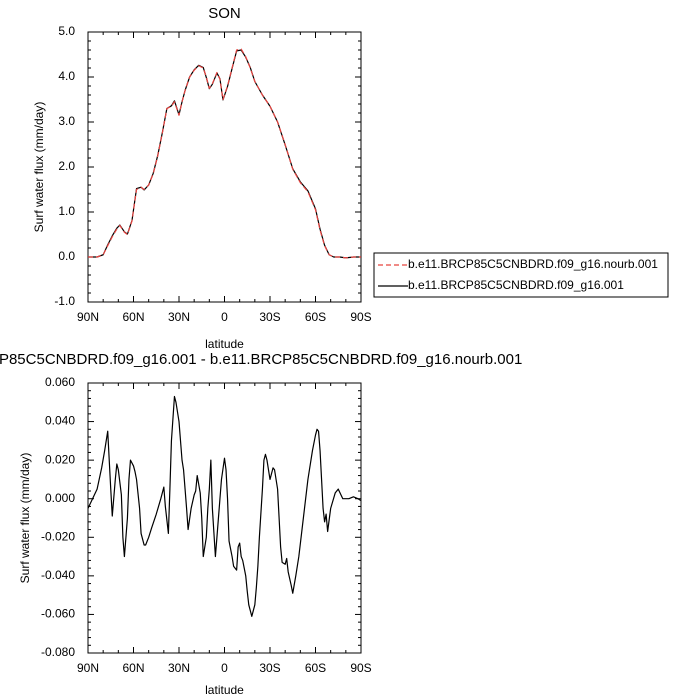 This screenshot has height=700, width=700. I want to click on legend-label-nourb: b.e11.BRCP85C5CNBDRD.f09_g16.nourb.001, so click(533, 264).